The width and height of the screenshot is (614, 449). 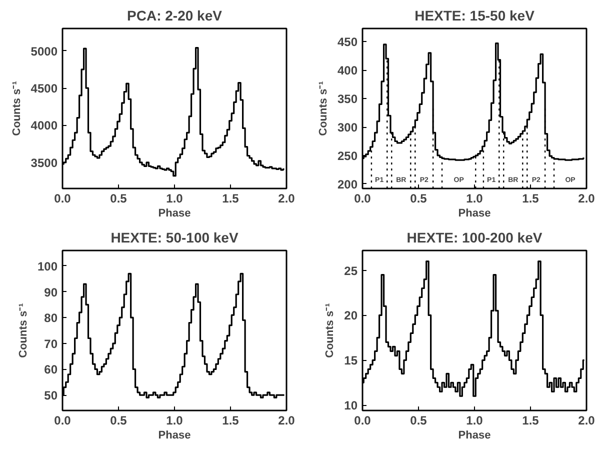 I want to click on y-tick-label: 50, so click(x=51, y=395).